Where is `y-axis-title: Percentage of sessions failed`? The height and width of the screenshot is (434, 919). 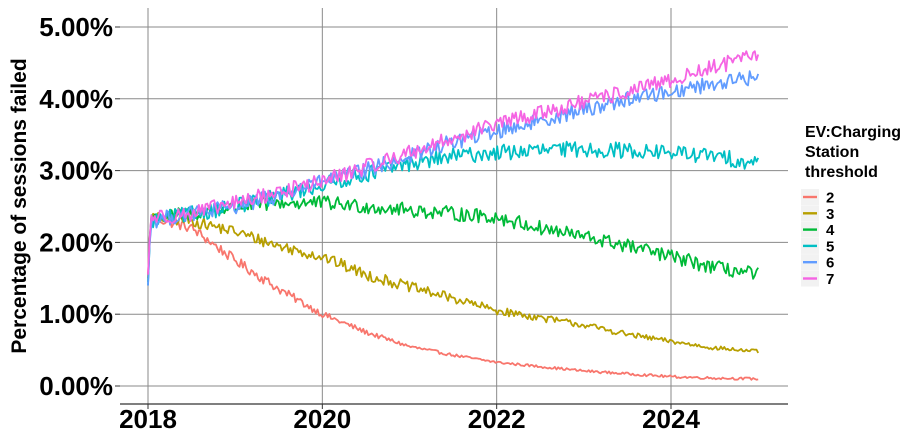 y-axis-title: Percentage of sessions failed is located at coordinates (19, 205).